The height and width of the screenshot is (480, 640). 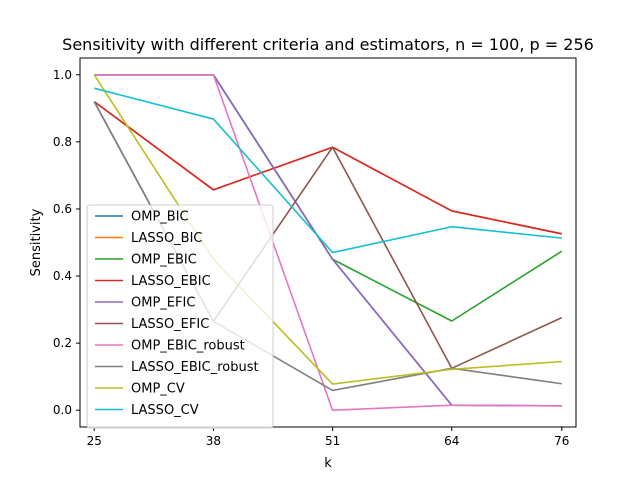 I want to click on legend-box, so click(x=180, y=316).